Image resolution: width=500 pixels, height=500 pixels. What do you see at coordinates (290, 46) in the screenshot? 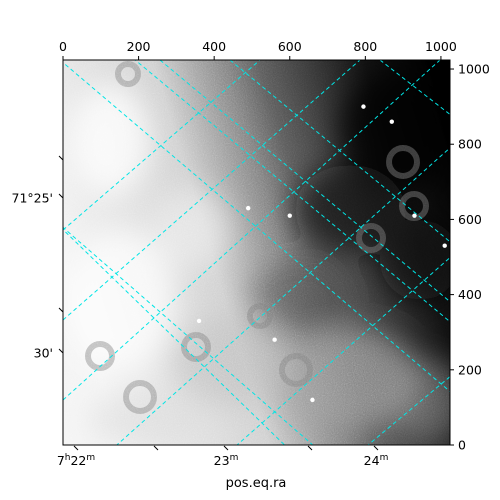
I see `top-tick-label: 600` at bounding box center [290, 46].